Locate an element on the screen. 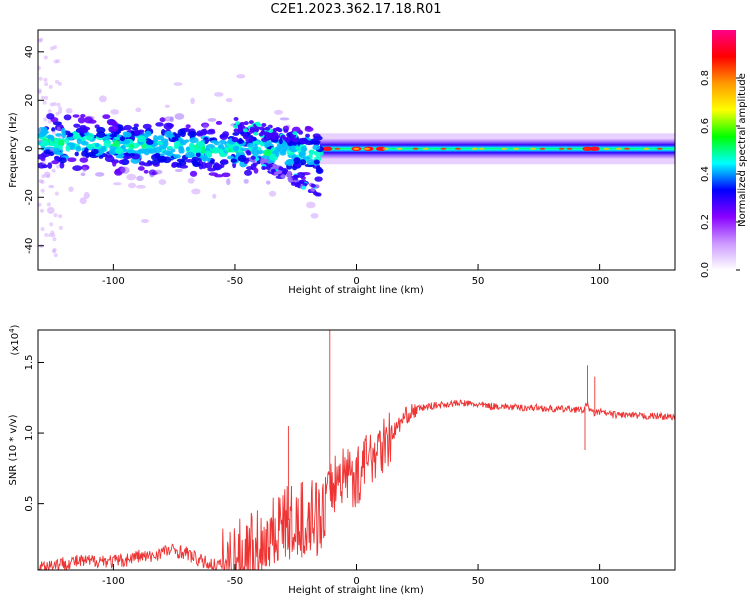 This screenshot has height=600, width=750. spectrogram-ytick-label: -40 is located at coordinates (29, 246).